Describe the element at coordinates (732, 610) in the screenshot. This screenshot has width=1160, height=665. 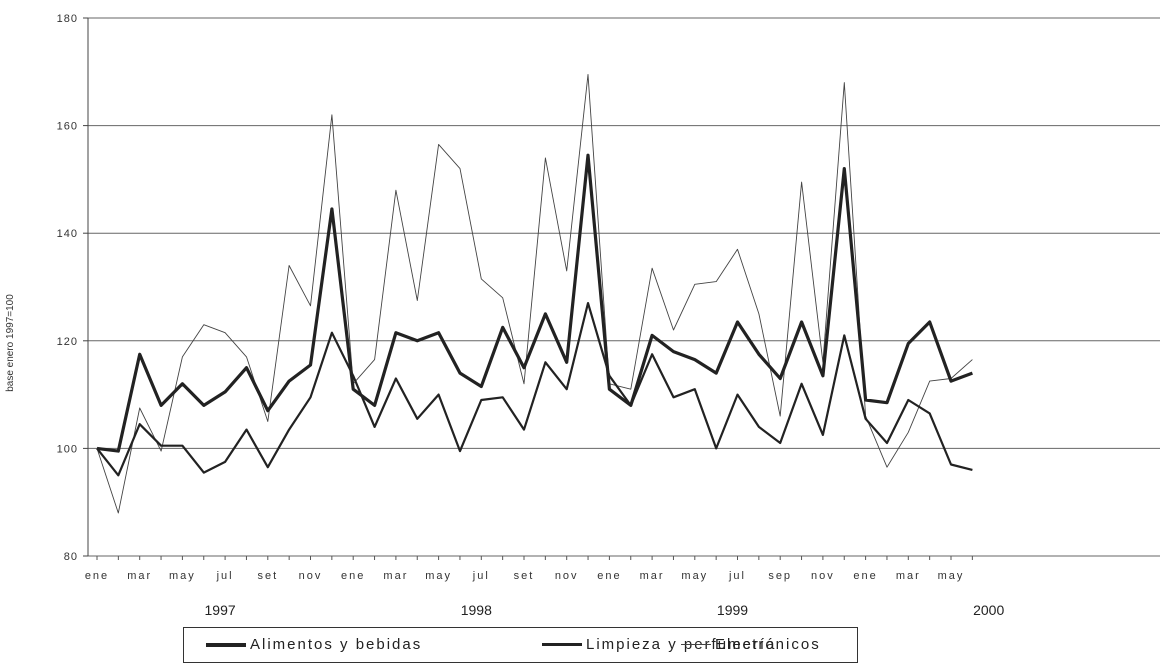
I see `year-label-1999: 1999` at that location.